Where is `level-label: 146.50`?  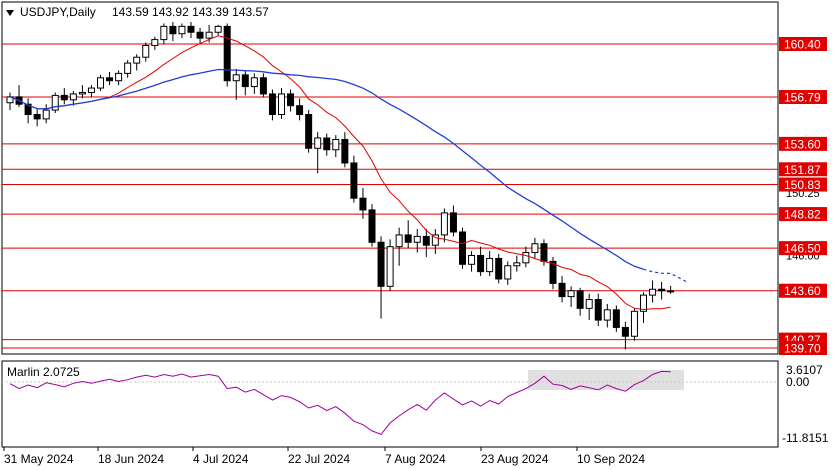
level-label: 146.50 is located at coordinates (802, 249).